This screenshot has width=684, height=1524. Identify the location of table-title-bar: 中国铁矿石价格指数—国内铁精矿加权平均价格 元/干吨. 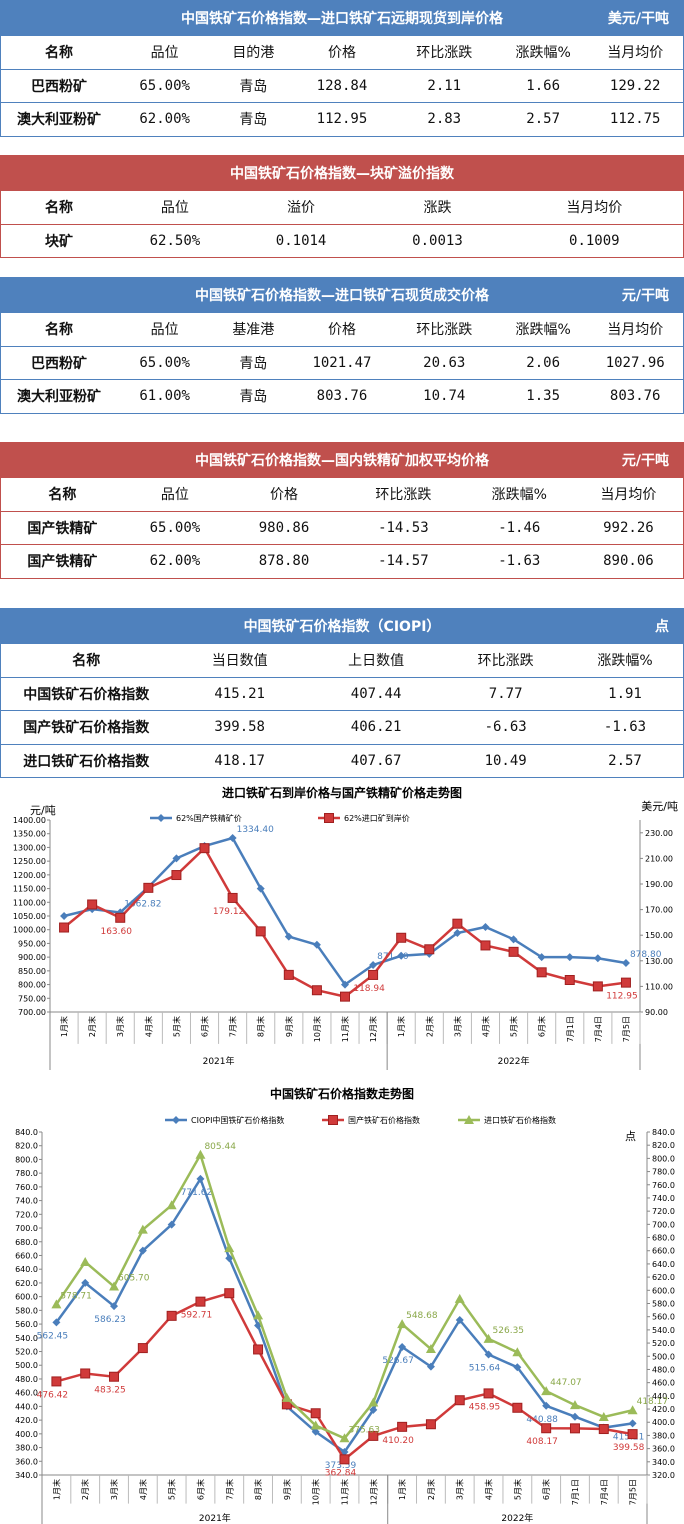
(342, 460).